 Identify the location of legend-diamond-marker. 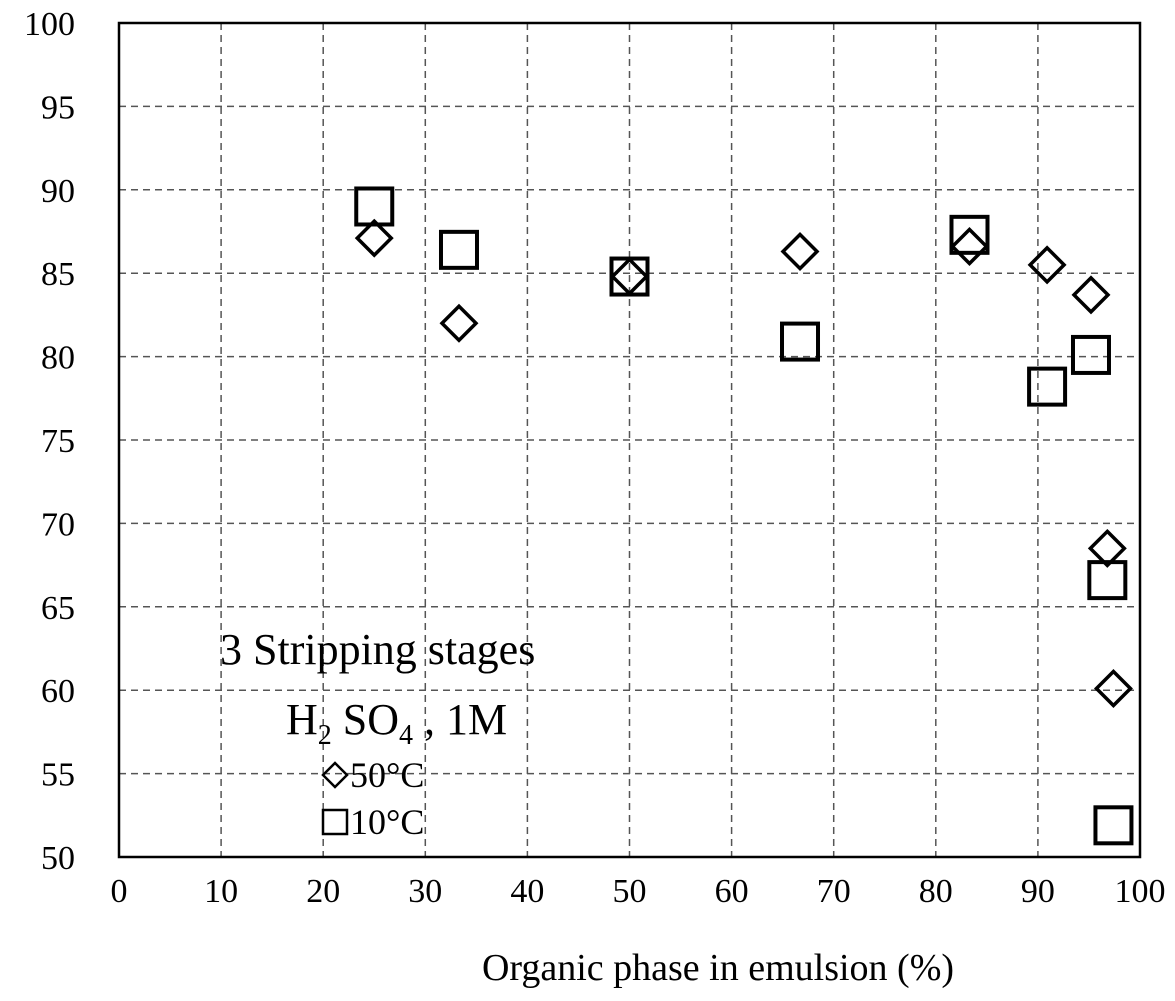
(335, 775).